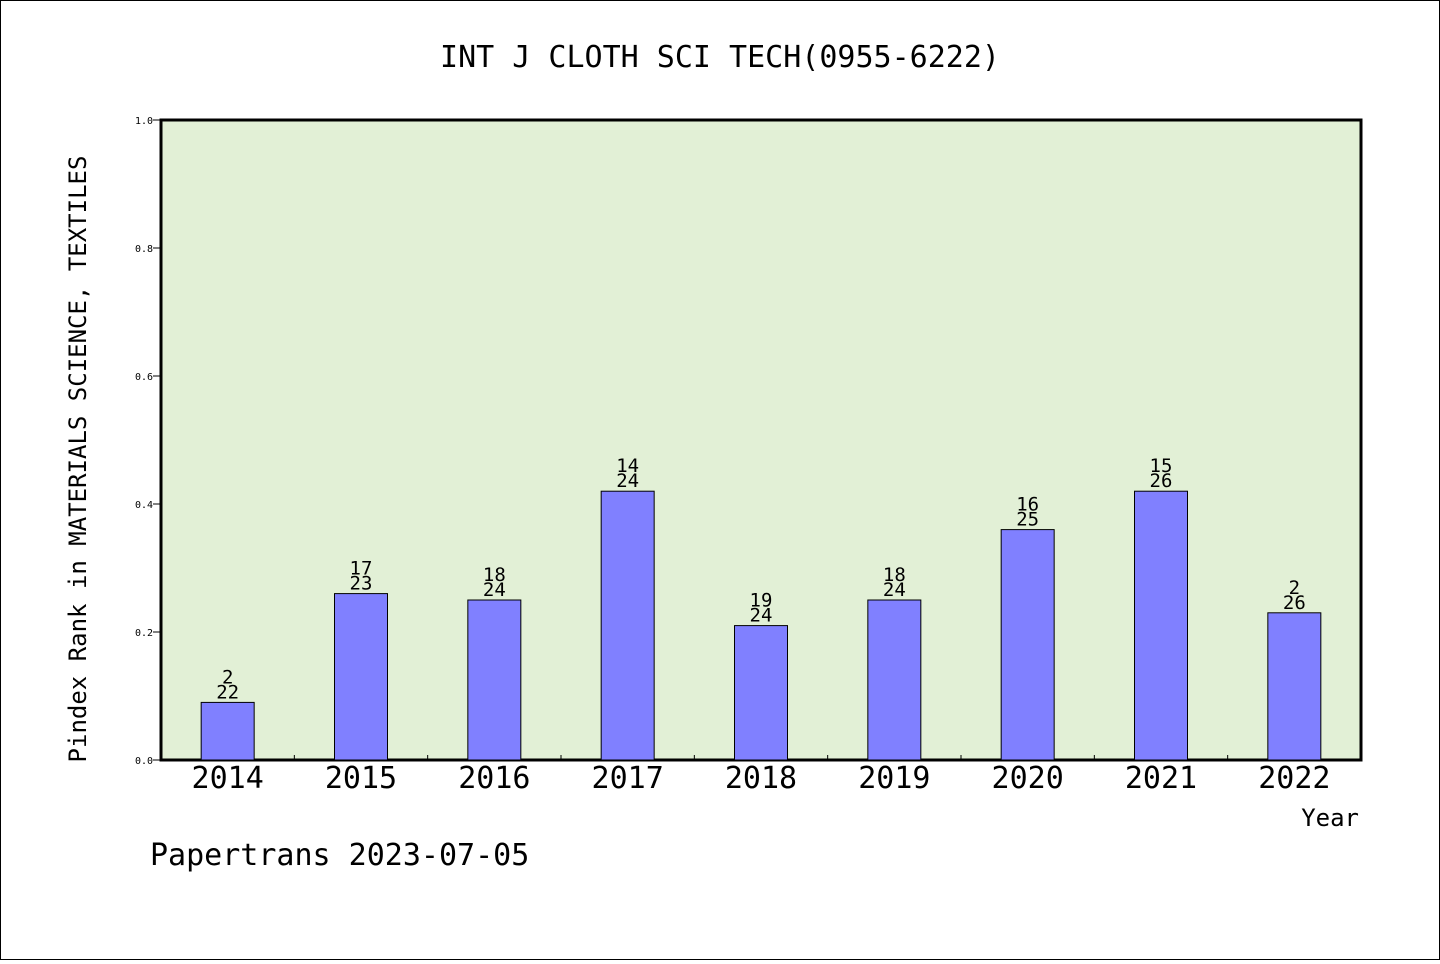  I want to click on bar-2015, so click(361, 677).